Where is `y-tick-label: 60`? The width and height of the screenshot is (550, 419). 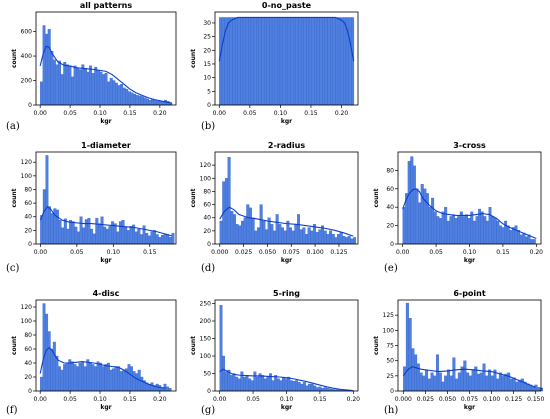 y-tick-label: 60 is located at coordinates (28, 349).